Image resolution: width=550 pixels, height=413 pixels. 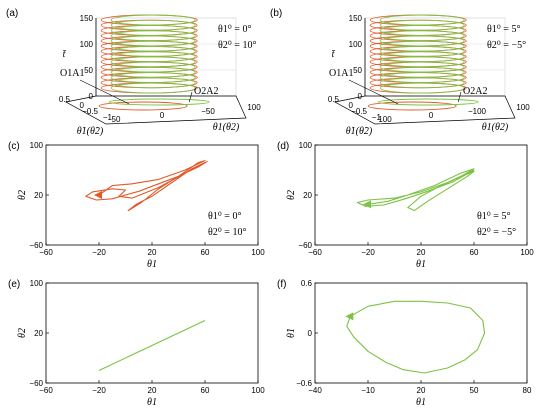 What do you see at coordinates (90, 131) in the screenshot?
I see `y-axis-label: θ̇1(θ̇2)` at bounding box center [90, 131].